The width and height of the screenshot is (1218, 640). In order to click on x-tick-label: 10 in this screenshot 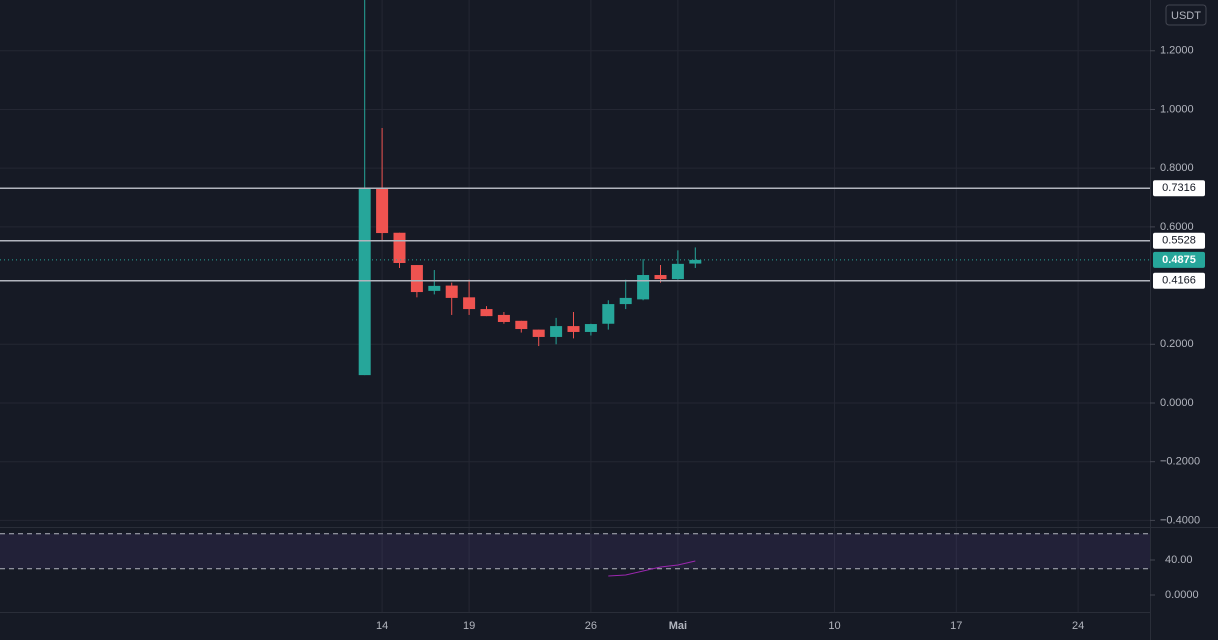, I will do `click(834, 626)`.